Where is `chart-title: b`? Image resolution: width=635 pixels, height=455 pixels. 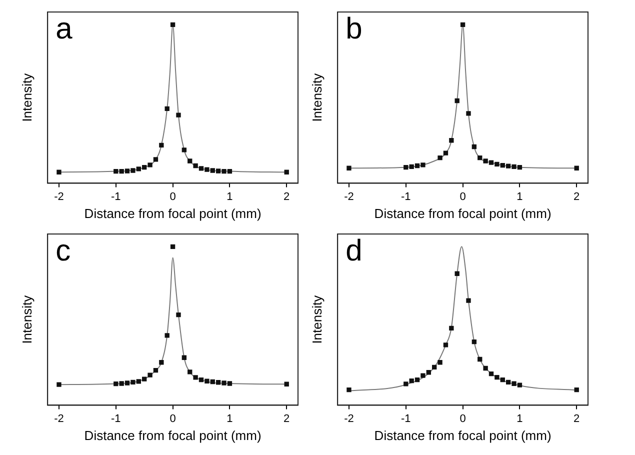
chart-title: b is located at coordinates (354, 29).